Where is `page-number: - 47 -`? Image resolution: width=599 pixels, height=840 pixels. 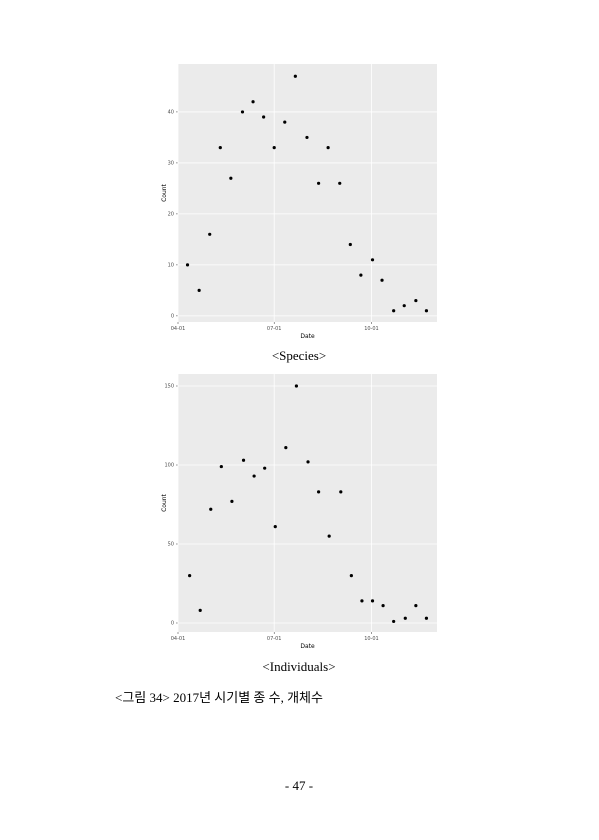
page-number: - 47 - is located at coordinates (299, 785).